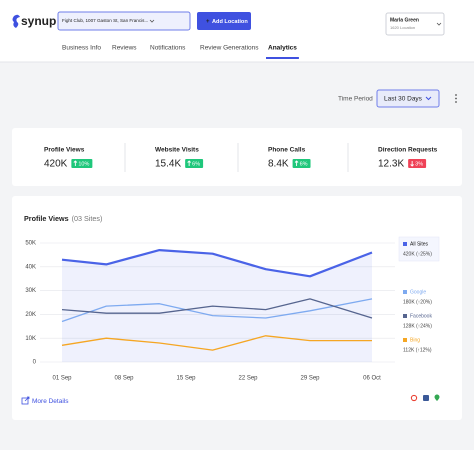  What do you see at coordinates (402, 27) in the screenshot?
I see `user-sub: 1620 Location` at bounding box center [402, 27].